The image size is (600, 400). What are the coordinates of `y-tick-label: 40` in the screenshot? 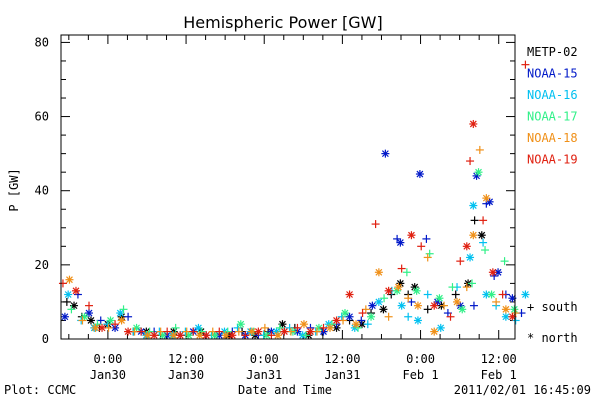 It's located at (42, 191).